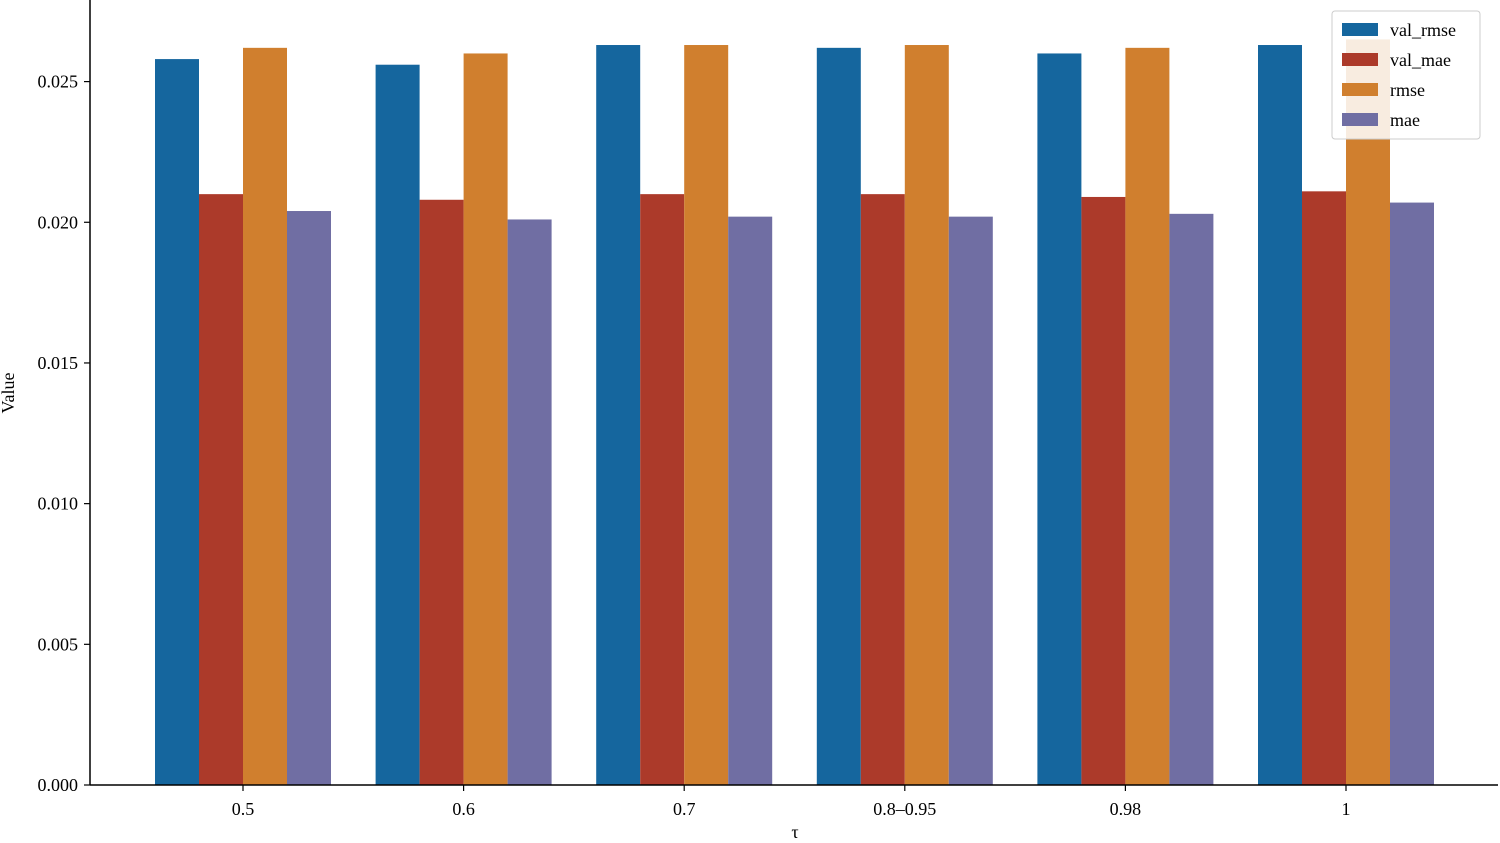  I want to click on y-tick-label: 0.010, so click(58, 504).